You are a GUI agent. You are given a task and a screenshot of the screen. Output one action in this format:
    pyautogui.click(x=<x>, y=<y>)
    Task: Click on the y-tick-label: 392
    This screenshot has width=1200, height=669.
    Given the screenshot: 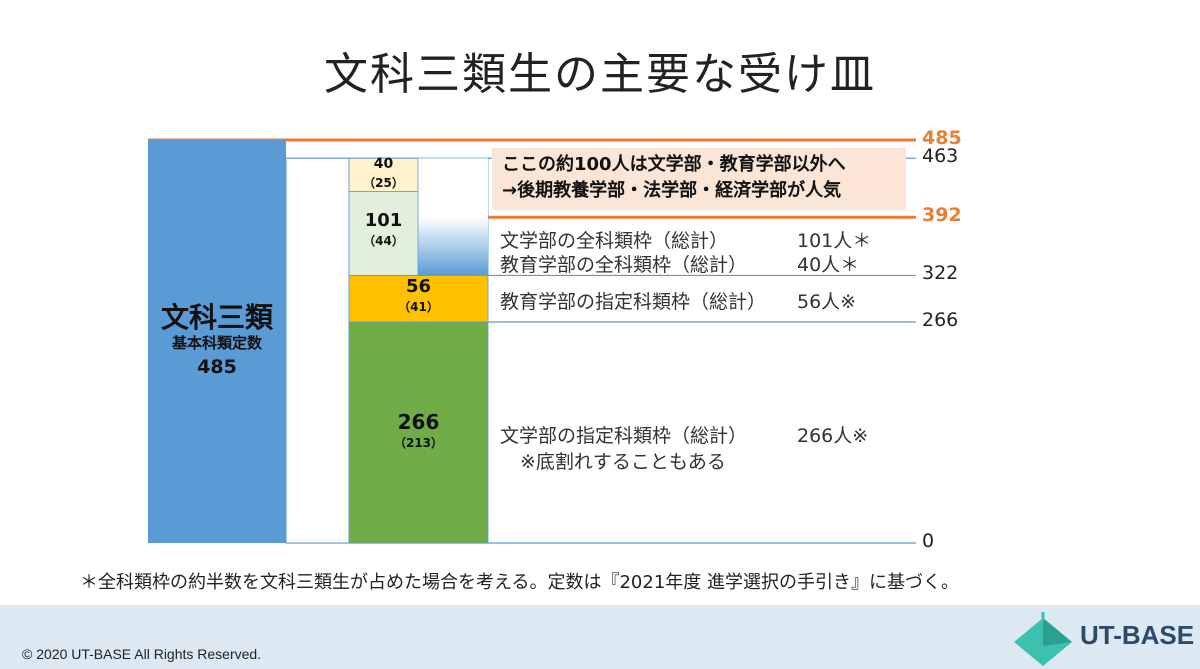 What is the action you would take?
    pyautogui.click(x=942, y=215)
    